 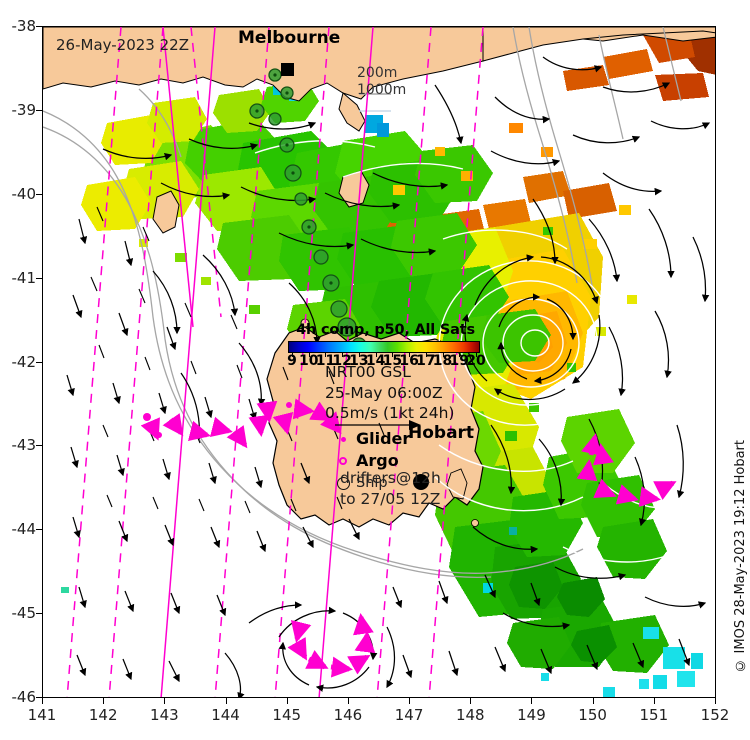 I want to click on glider-dot-icon, so click(x=343, y=439).